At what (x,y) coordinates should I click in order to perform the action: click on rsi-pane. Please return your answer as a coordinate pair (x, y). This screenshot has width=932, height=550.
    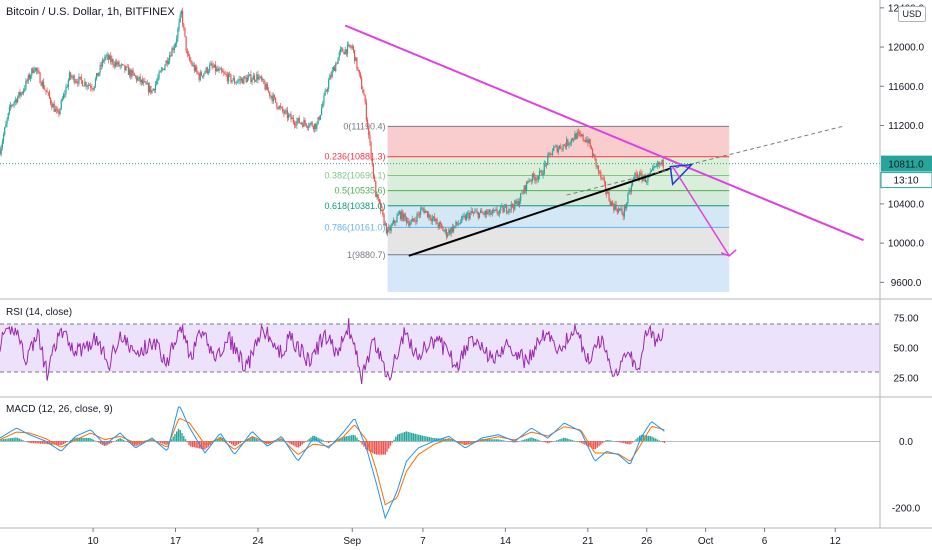
    Looking at the image, I should click on (440, 351).